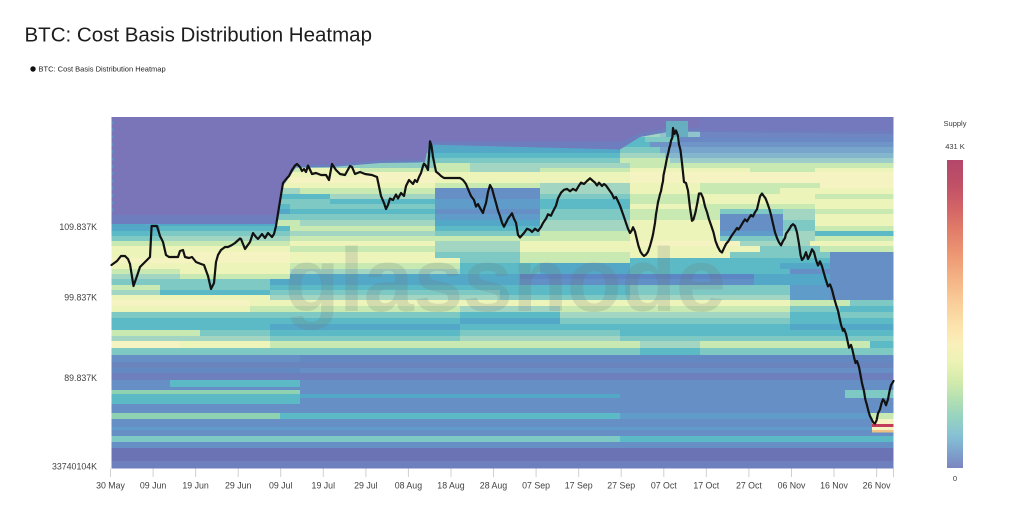 The width and height of the screenshot is (1024, 521). I want to click on svg-text: glassnode, so click(505, 281).